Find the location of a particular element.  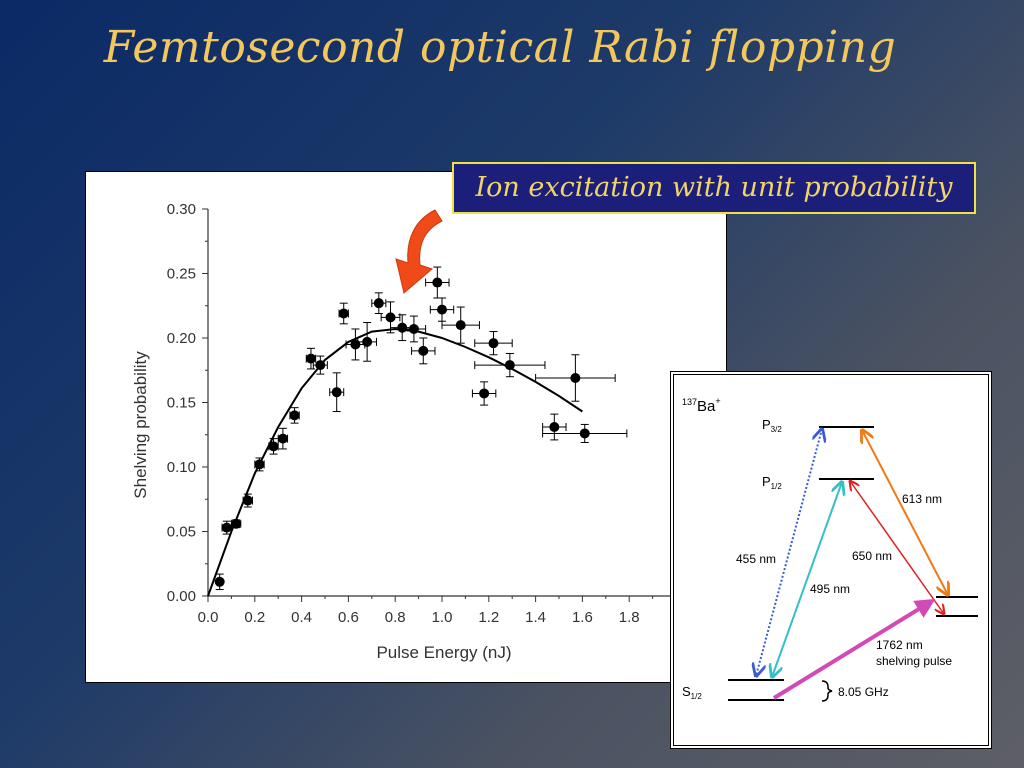

y-tick-label: 0.30 is located at coordinates (181, 209).